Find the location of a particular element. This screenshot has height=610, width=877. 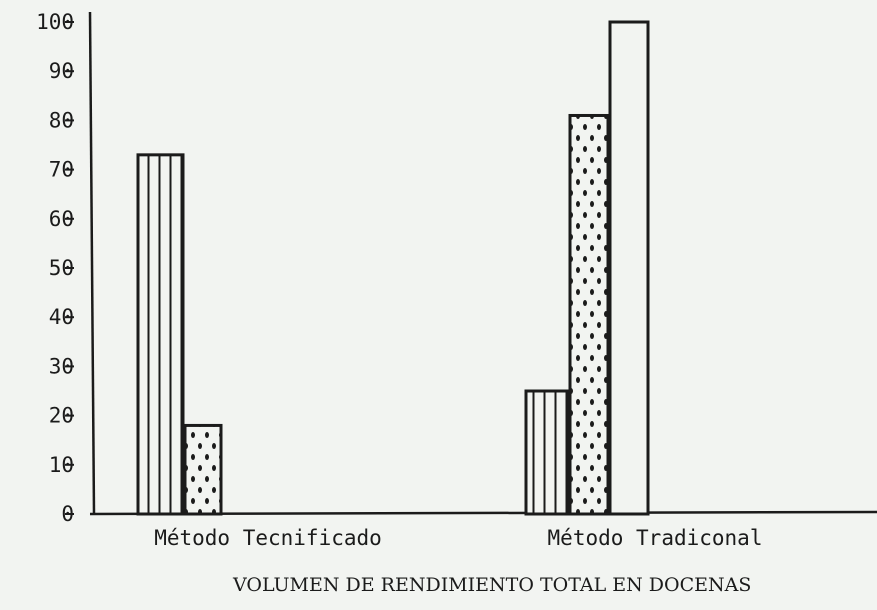

x-category-label: Método Tecnificado is located at coordinates (268, 538).